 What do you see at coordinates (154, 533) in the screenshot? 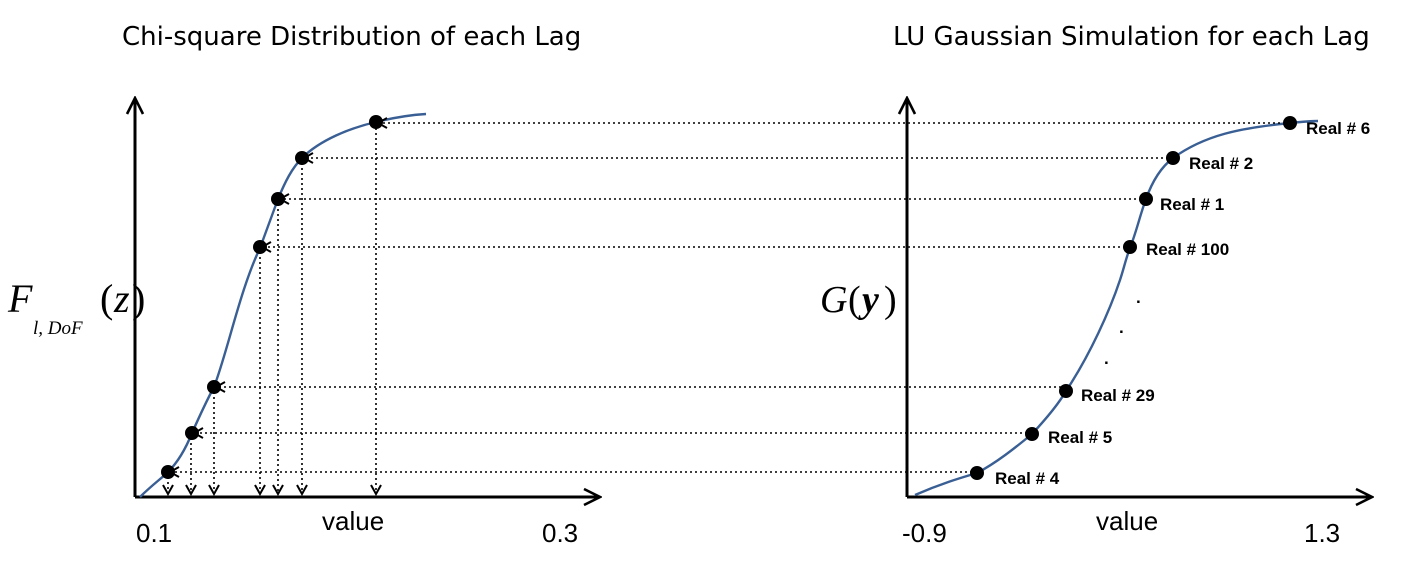
I see `left-xtick-min: 0.1` at bounding box center [154, 533].